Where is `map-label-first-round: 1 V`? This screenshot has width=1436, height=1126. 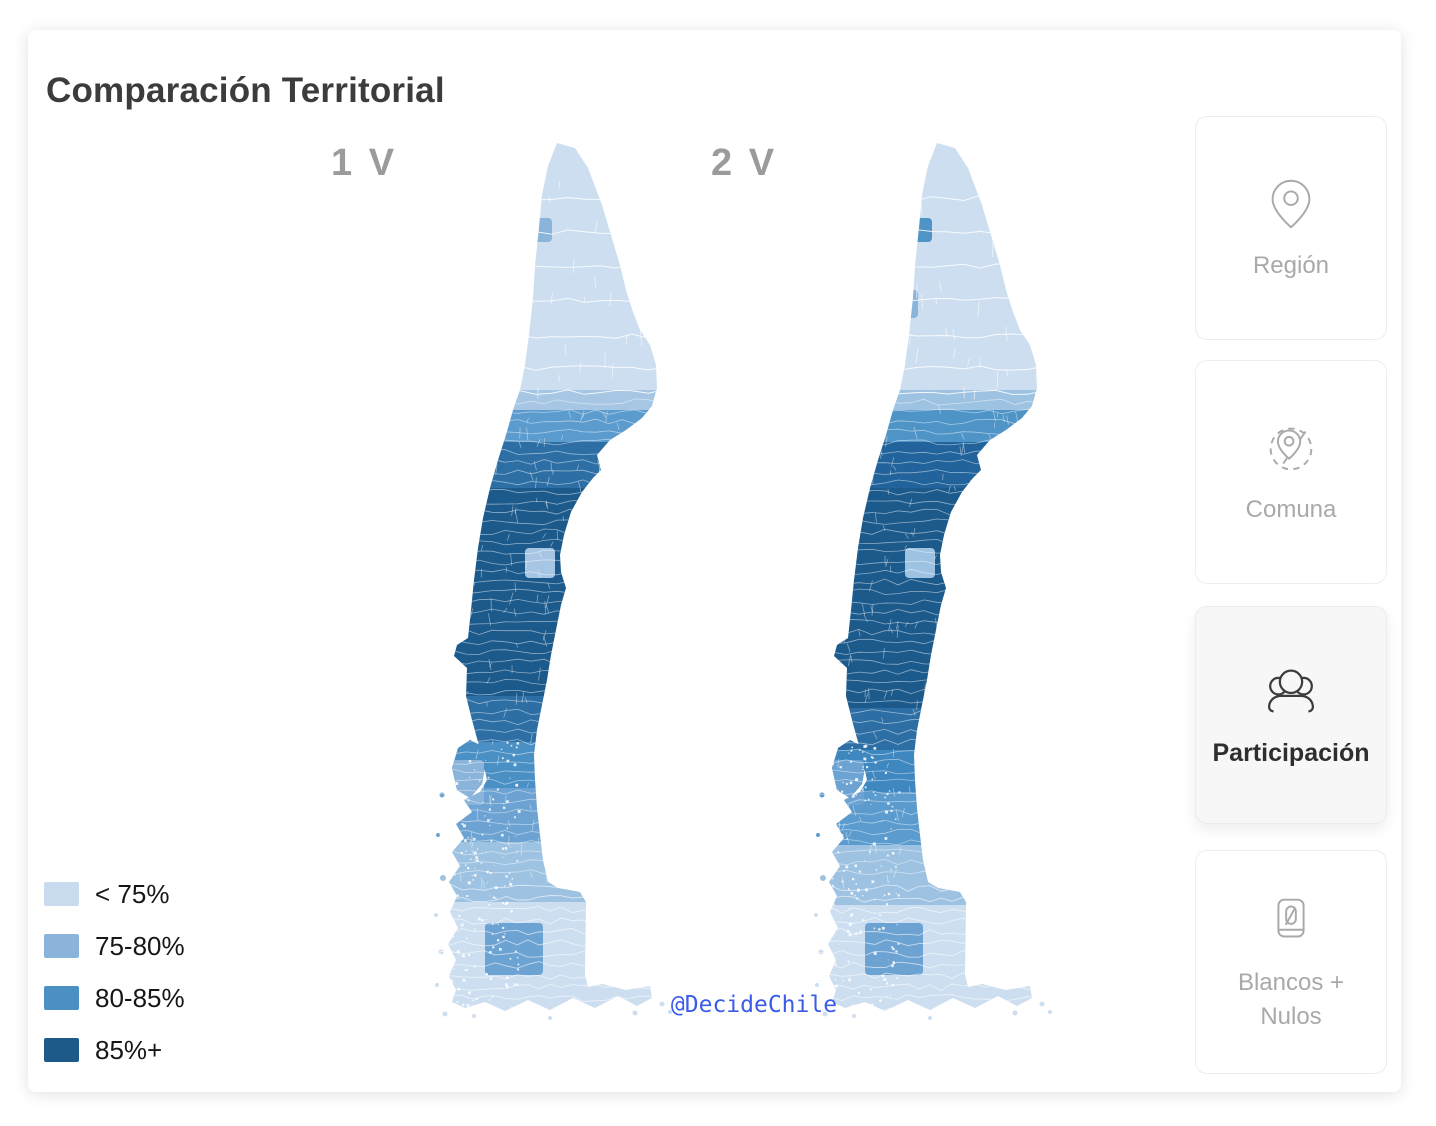
map-label-first-round: 1 V is located at coordinates (364, 163).